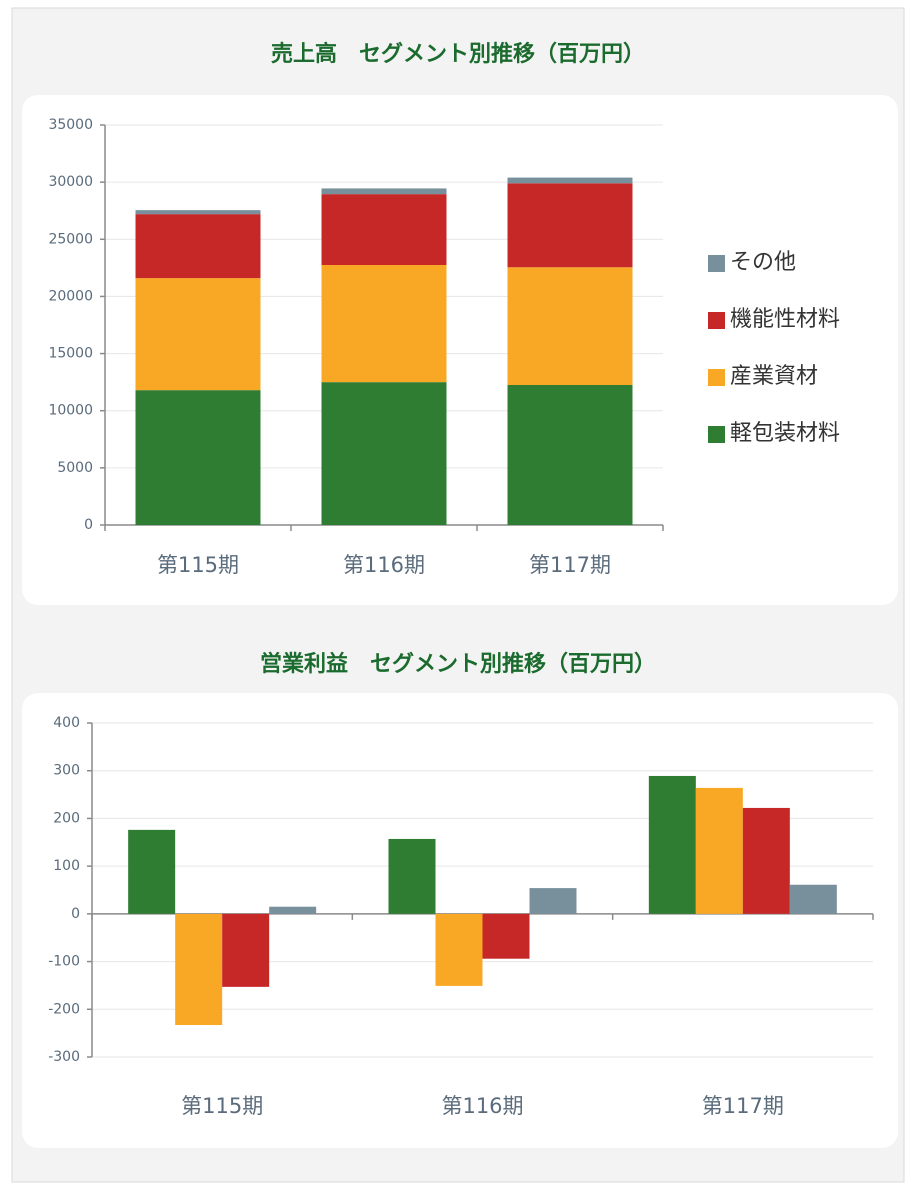 The width and height of the screenshot is (914, 1185). What do you see at coordinates (75, 468) in the screenshot?
I see `y-tick-label: 5000` at bounding box center [75, 468].